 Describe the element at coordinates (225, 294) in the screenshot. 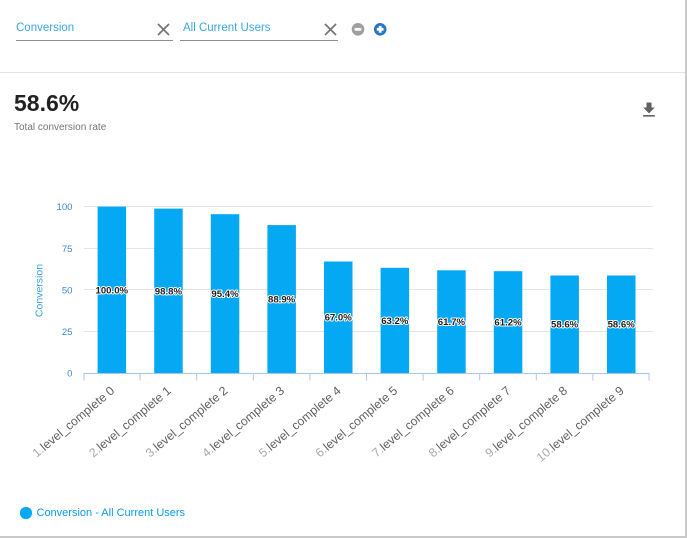

I see `svg-text: 95.4%` at that location.